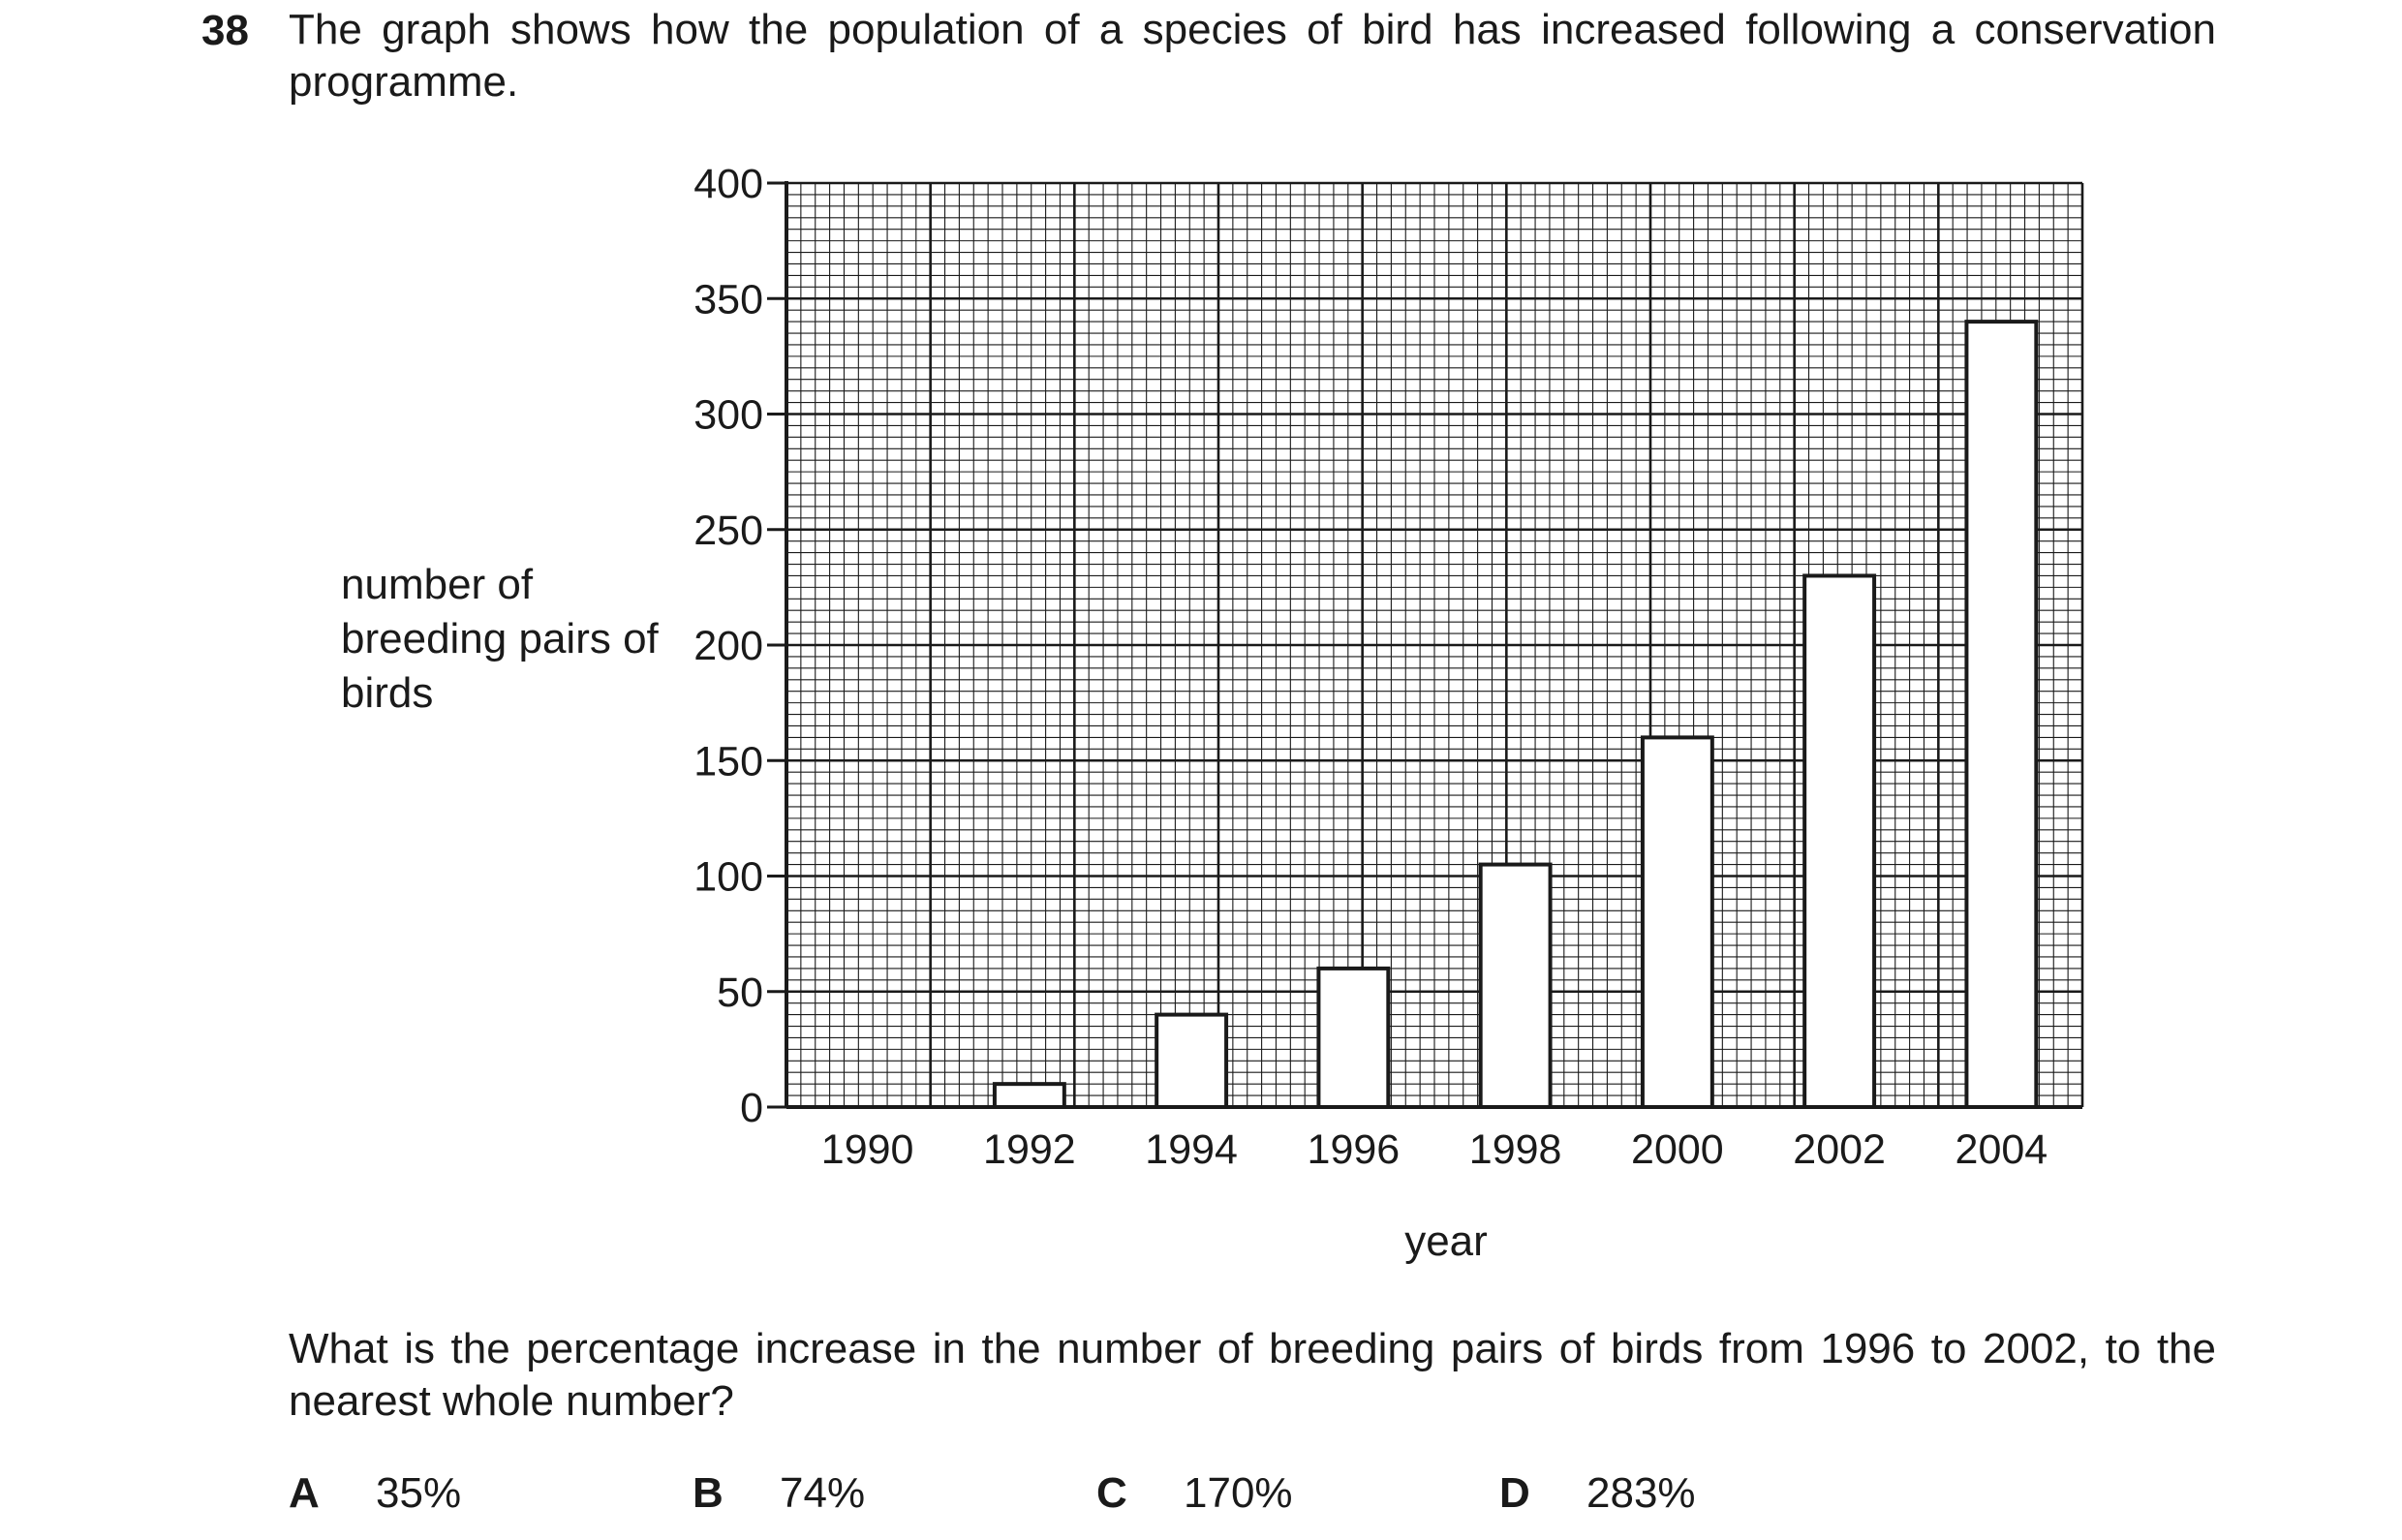 This screenshot has width=2402, height=1540. I want to click on option-d: D 283%, so click(1597, 1494).